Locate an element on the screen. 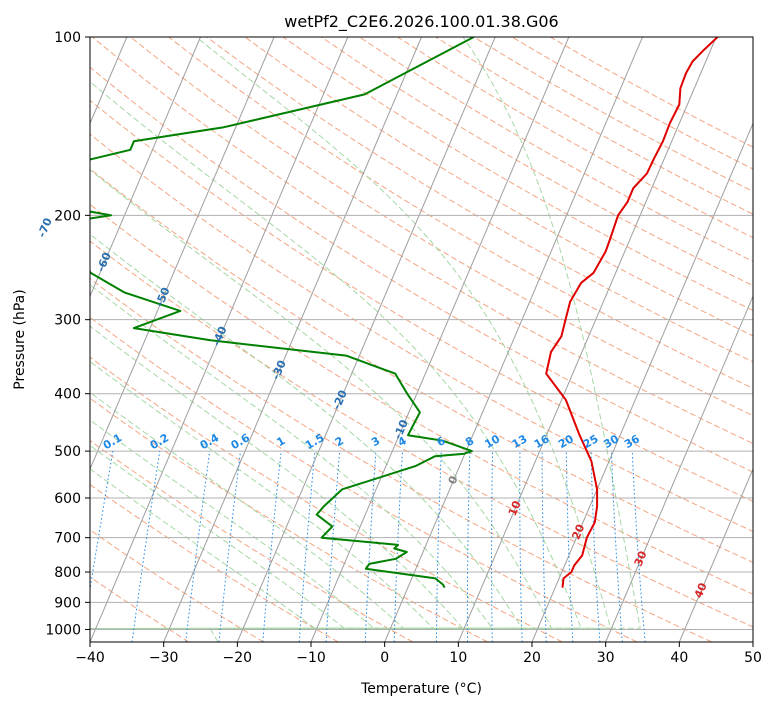 The image size is (775, 708). y-tick-label: 800 is located at coordinates (67, 573).